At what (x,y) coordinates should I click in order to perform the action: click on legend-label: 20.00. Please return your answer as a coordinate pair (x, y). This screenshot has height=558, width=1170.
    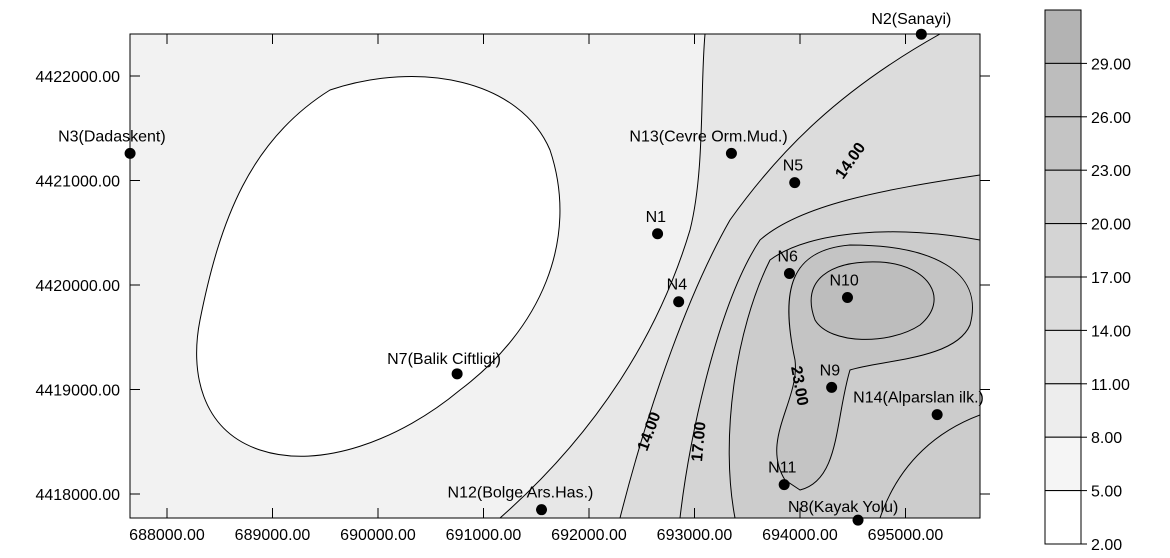
    Looking at the image, I should click on (1111, 225).